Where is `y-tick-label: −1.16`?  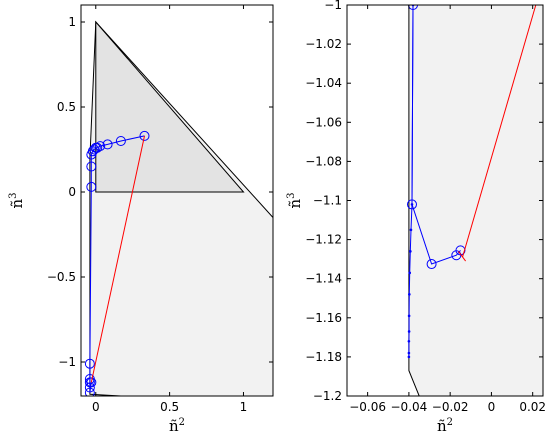
y-tick-label: −1.16 is located at coordinates (323, 318).